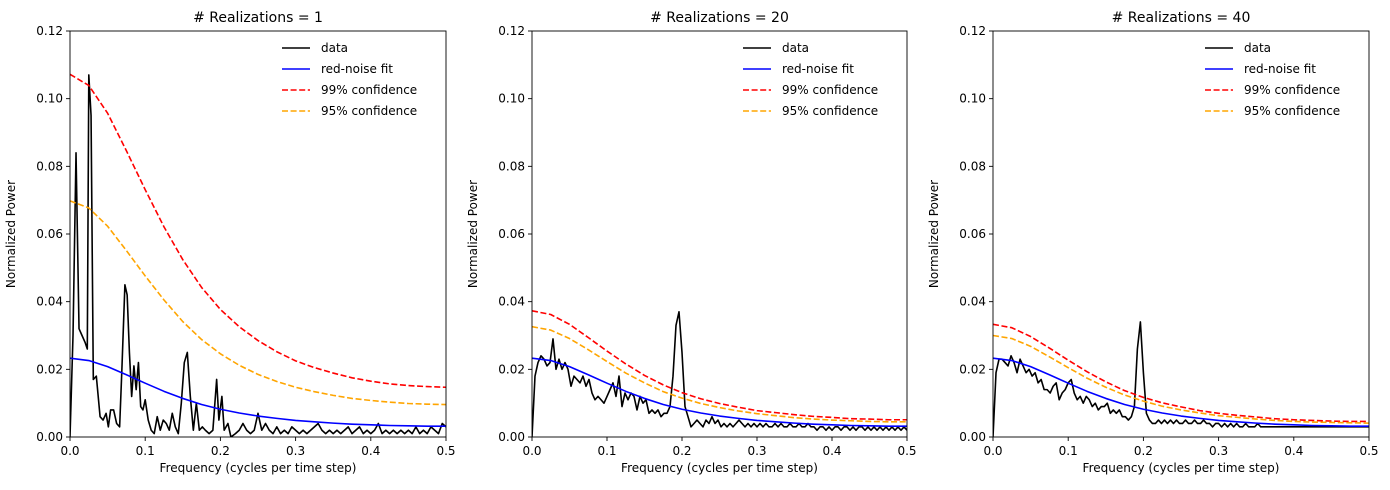  Describe the element at coordinates (719, 18) in the screenshot. I see `chart-title: # Realizations = 20` at that location.